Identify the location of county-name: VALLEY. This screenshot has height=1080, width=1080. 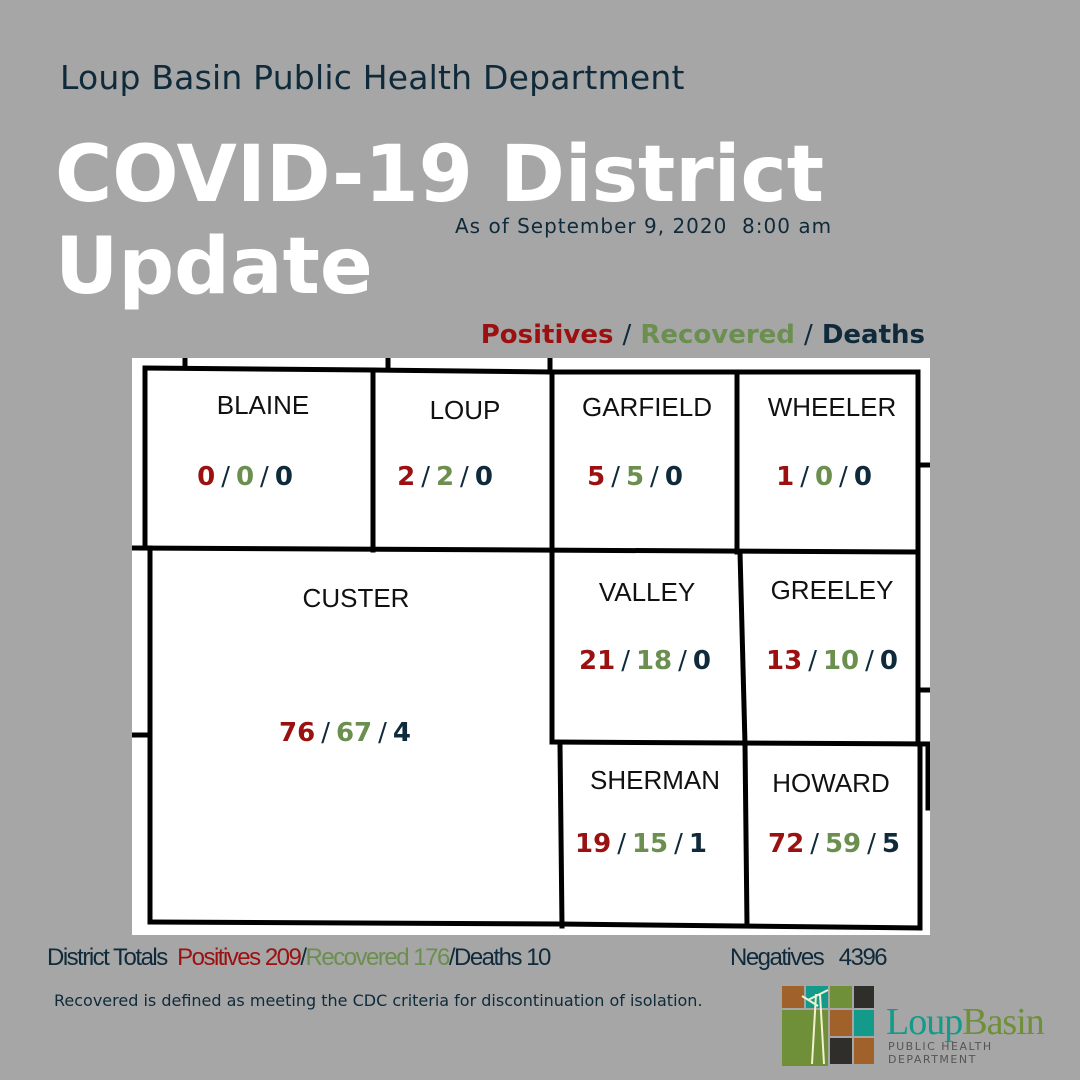
(647, 592).